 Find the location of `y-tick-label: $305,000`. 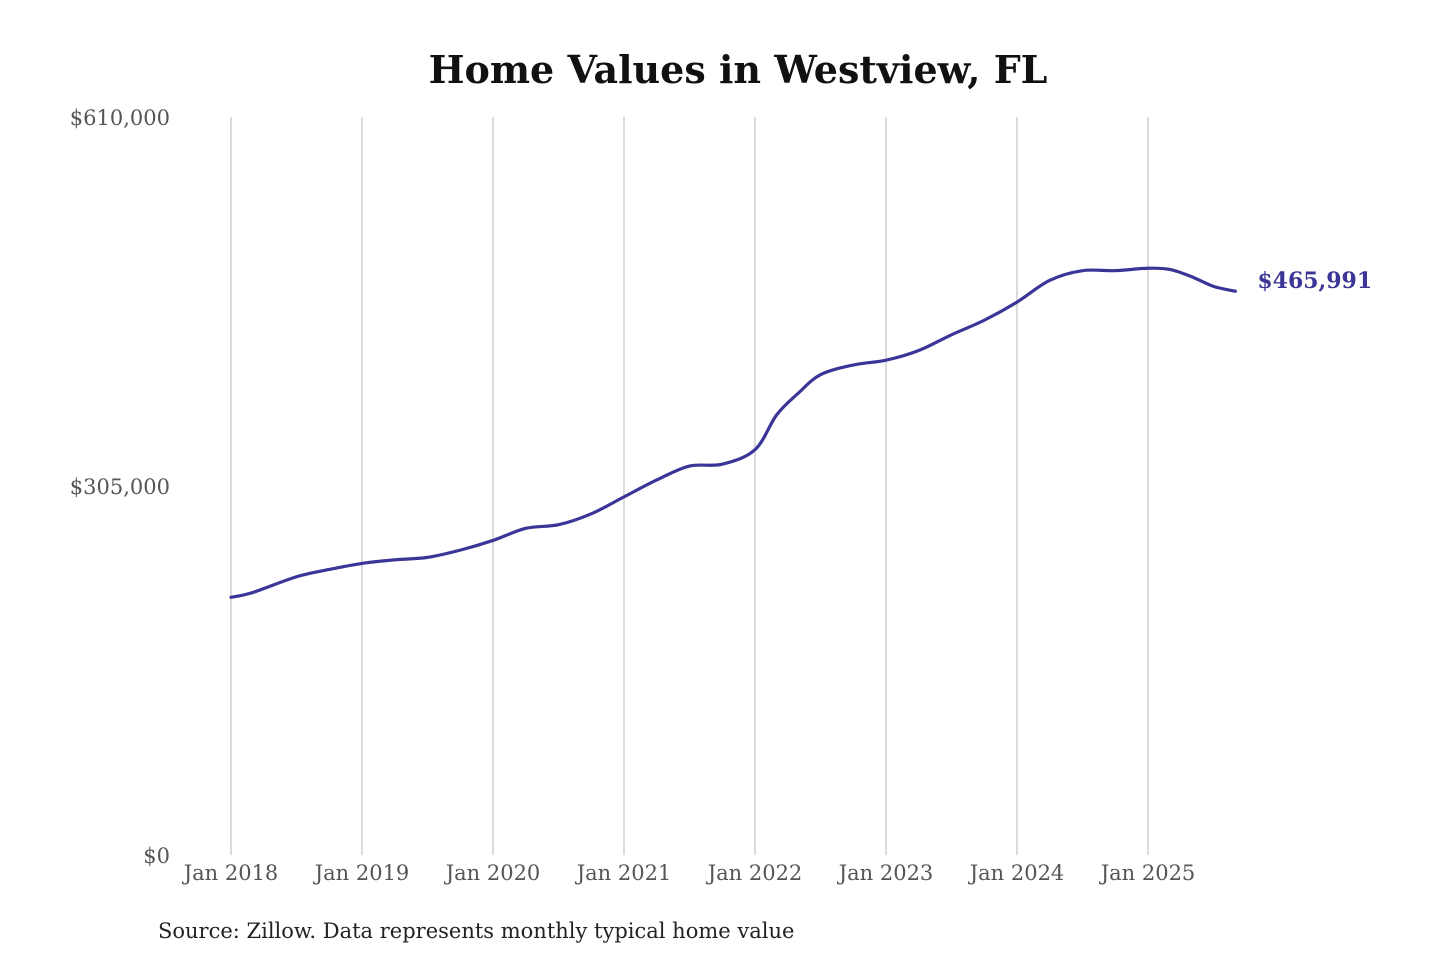

y-tick-label: $305,000 is located at coordinates (120, 487).